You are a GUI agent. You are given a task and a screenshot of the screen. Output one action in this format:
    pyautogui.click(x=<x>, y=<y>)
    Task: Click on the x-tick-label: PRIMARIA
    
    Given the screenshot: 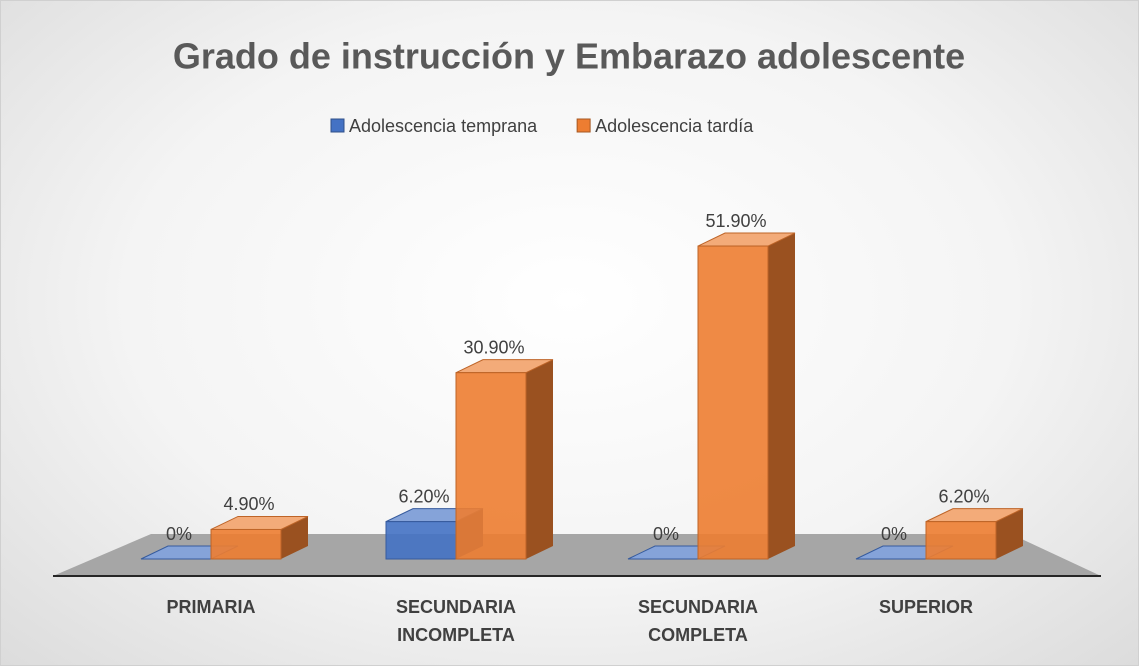 What is the action you would take?
    pyautogui.click(x=211, y=607)
    